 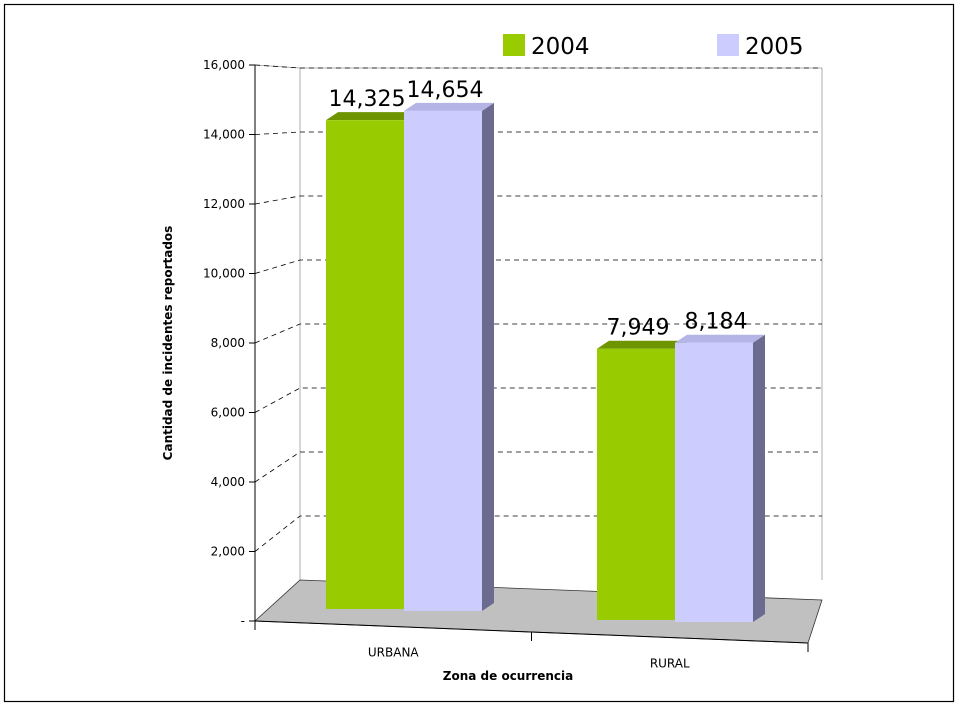 What do you see at coordinates (228, 413) in the screenshot?
I see `y-tick-label: 6,000` at bounding box center [228, 413].